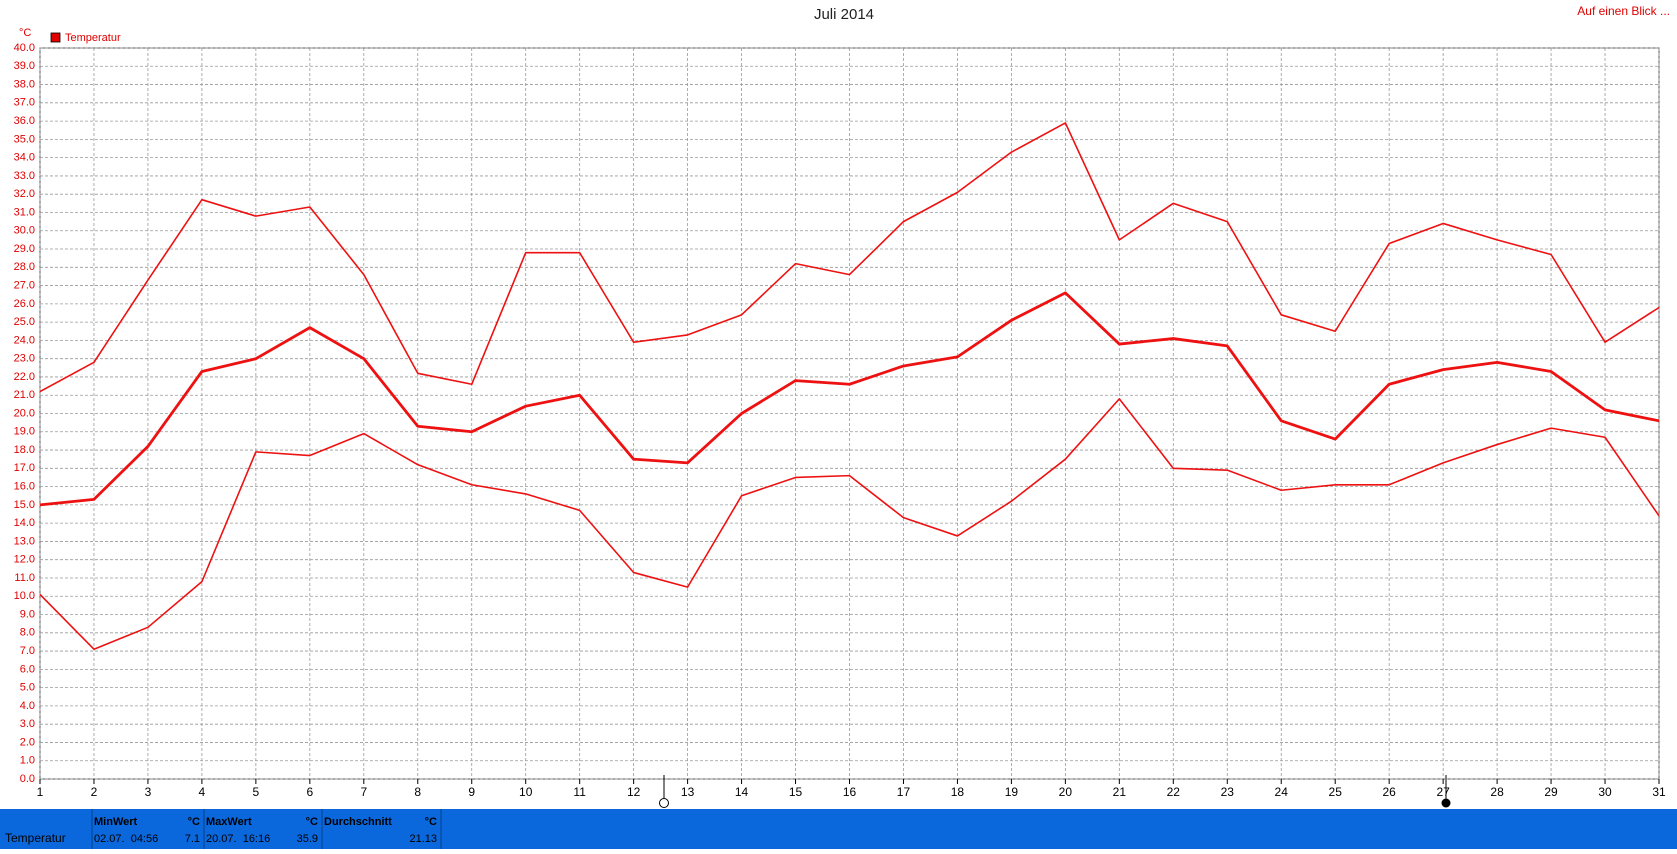 This screenshot has height=854, width=1677. Describe the element at coordinates (417, 792) in the screenshot. I see `x-tick-label: 8` at that location.